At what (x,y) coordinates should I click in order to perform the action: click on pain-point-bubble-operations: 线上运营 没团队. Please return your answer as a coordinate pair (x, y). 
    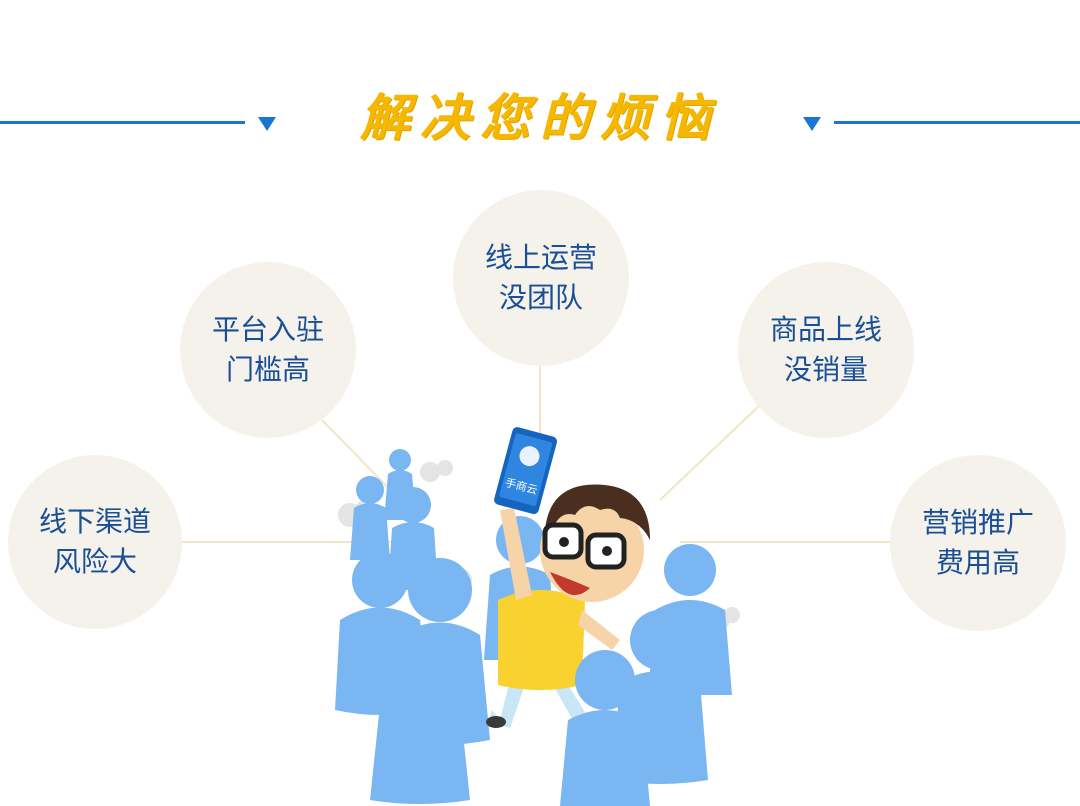
    Looking at the image, I should click on (541, 278).